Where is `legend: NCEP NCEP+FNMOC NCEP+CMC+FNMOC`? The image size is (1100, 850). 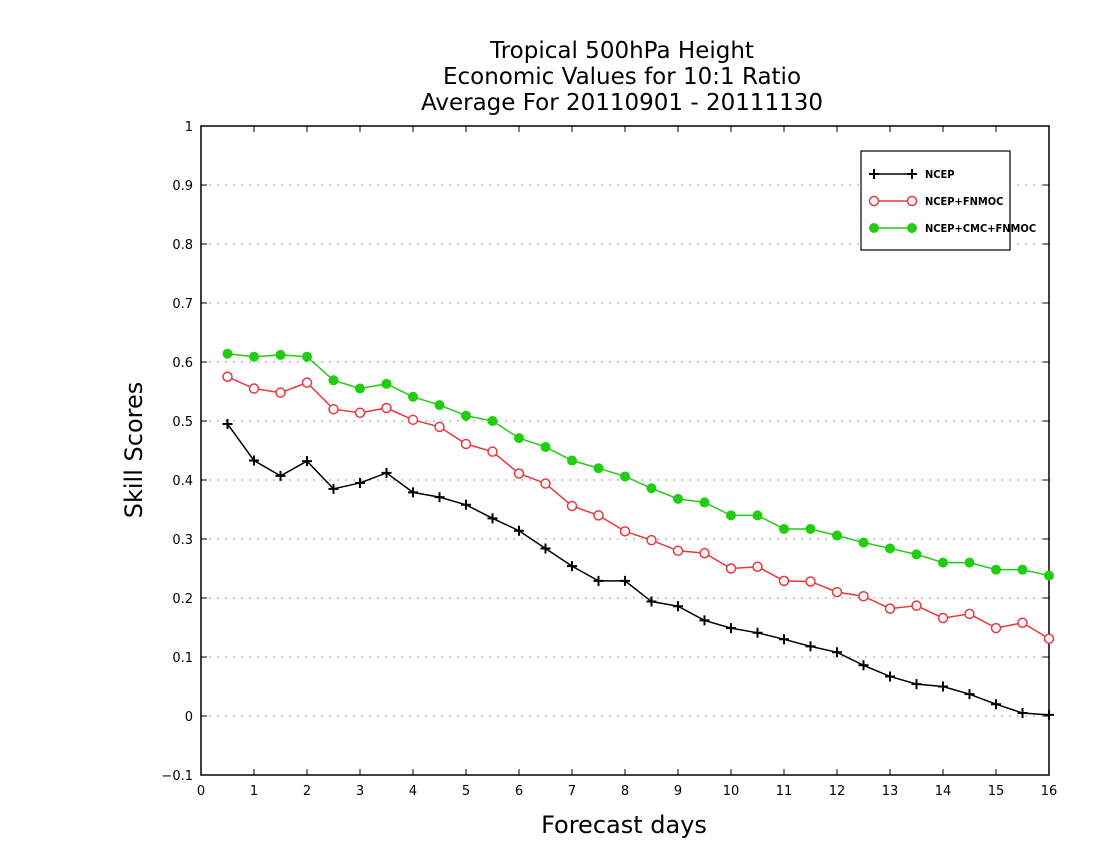
legend: NCEP NCEP+FNMOC NCEP+CMC+FNMOC is located at coordinates (948, 200).